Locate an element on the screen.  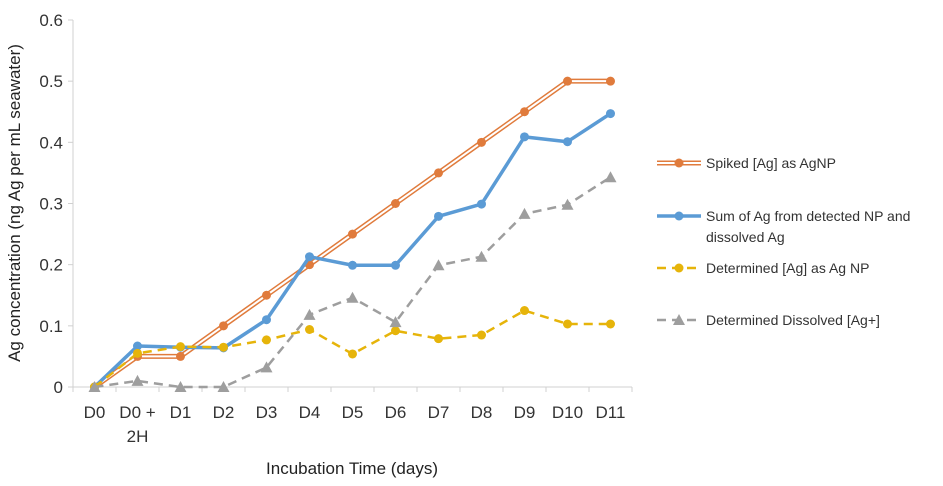
x-tick-label: D10 is located at coordinates (567, 412).